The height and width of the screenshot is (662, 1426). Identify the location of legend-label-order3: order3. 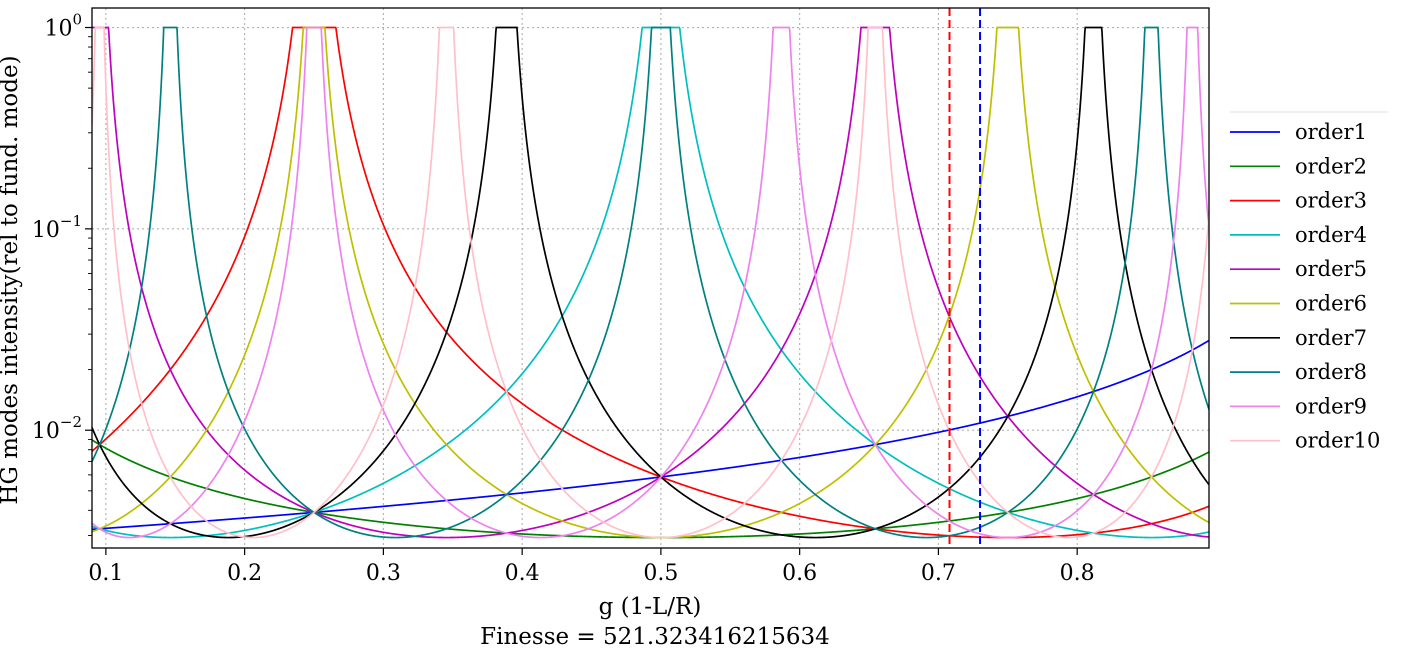
(1331, 201).